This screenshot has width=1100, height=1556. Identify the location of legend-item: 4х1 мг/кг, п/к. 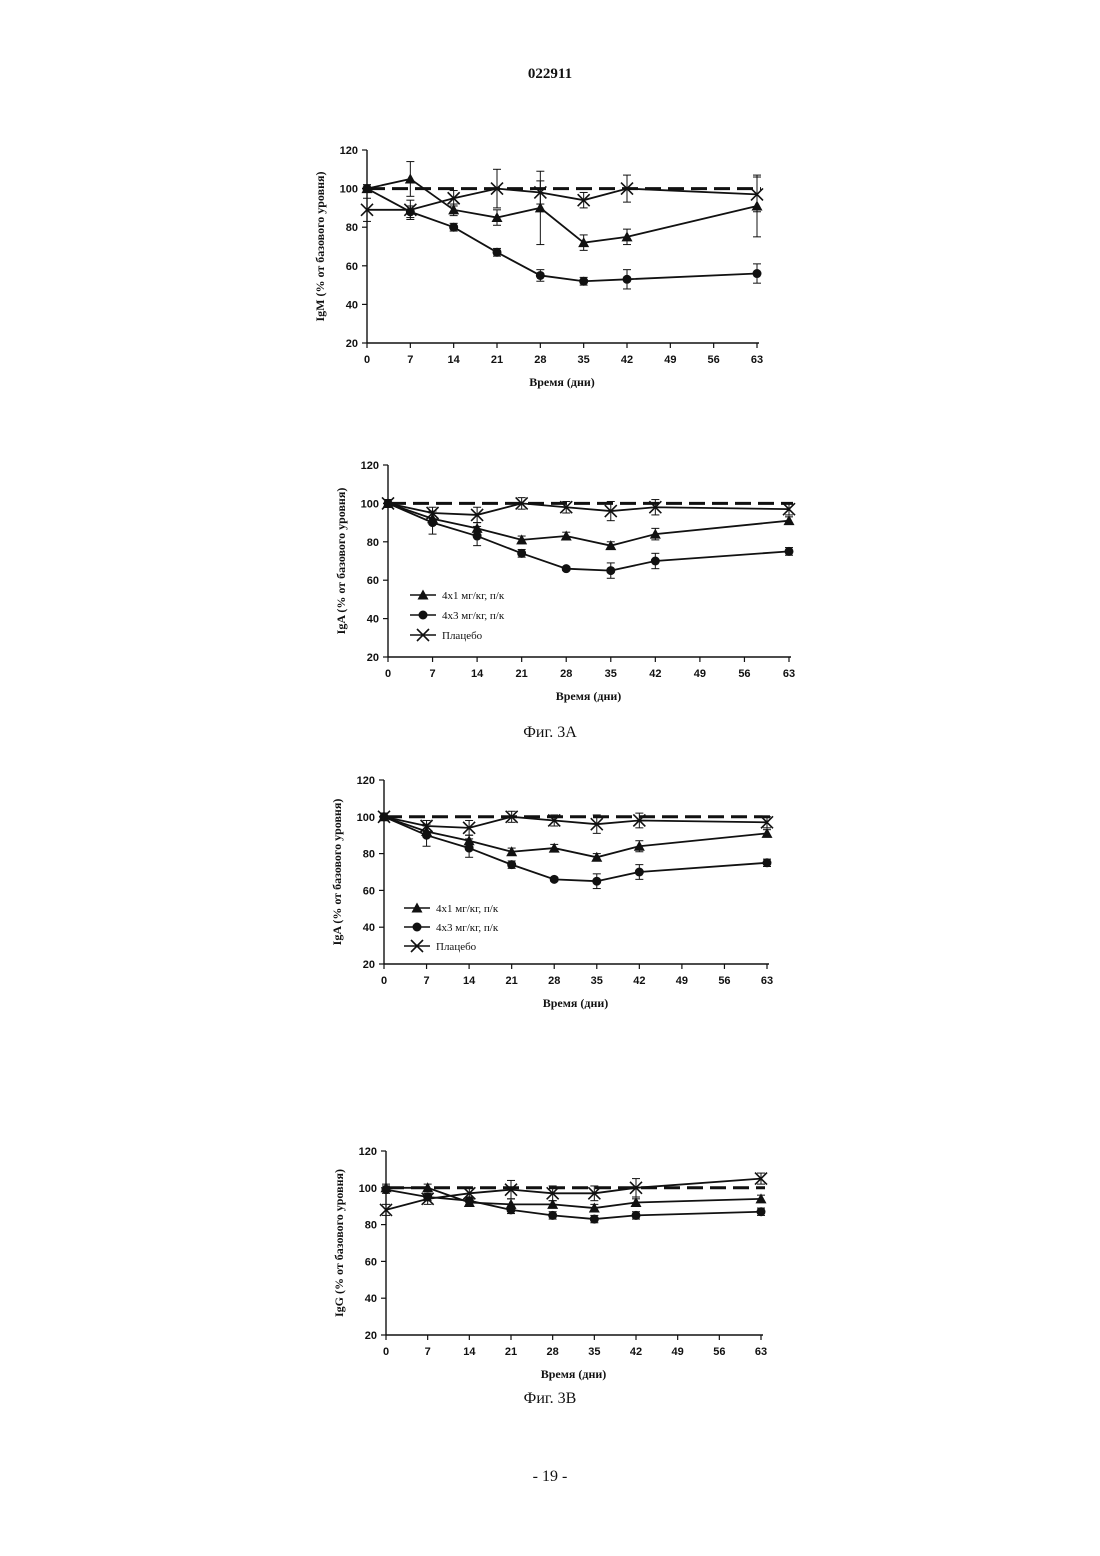
(457, 596).